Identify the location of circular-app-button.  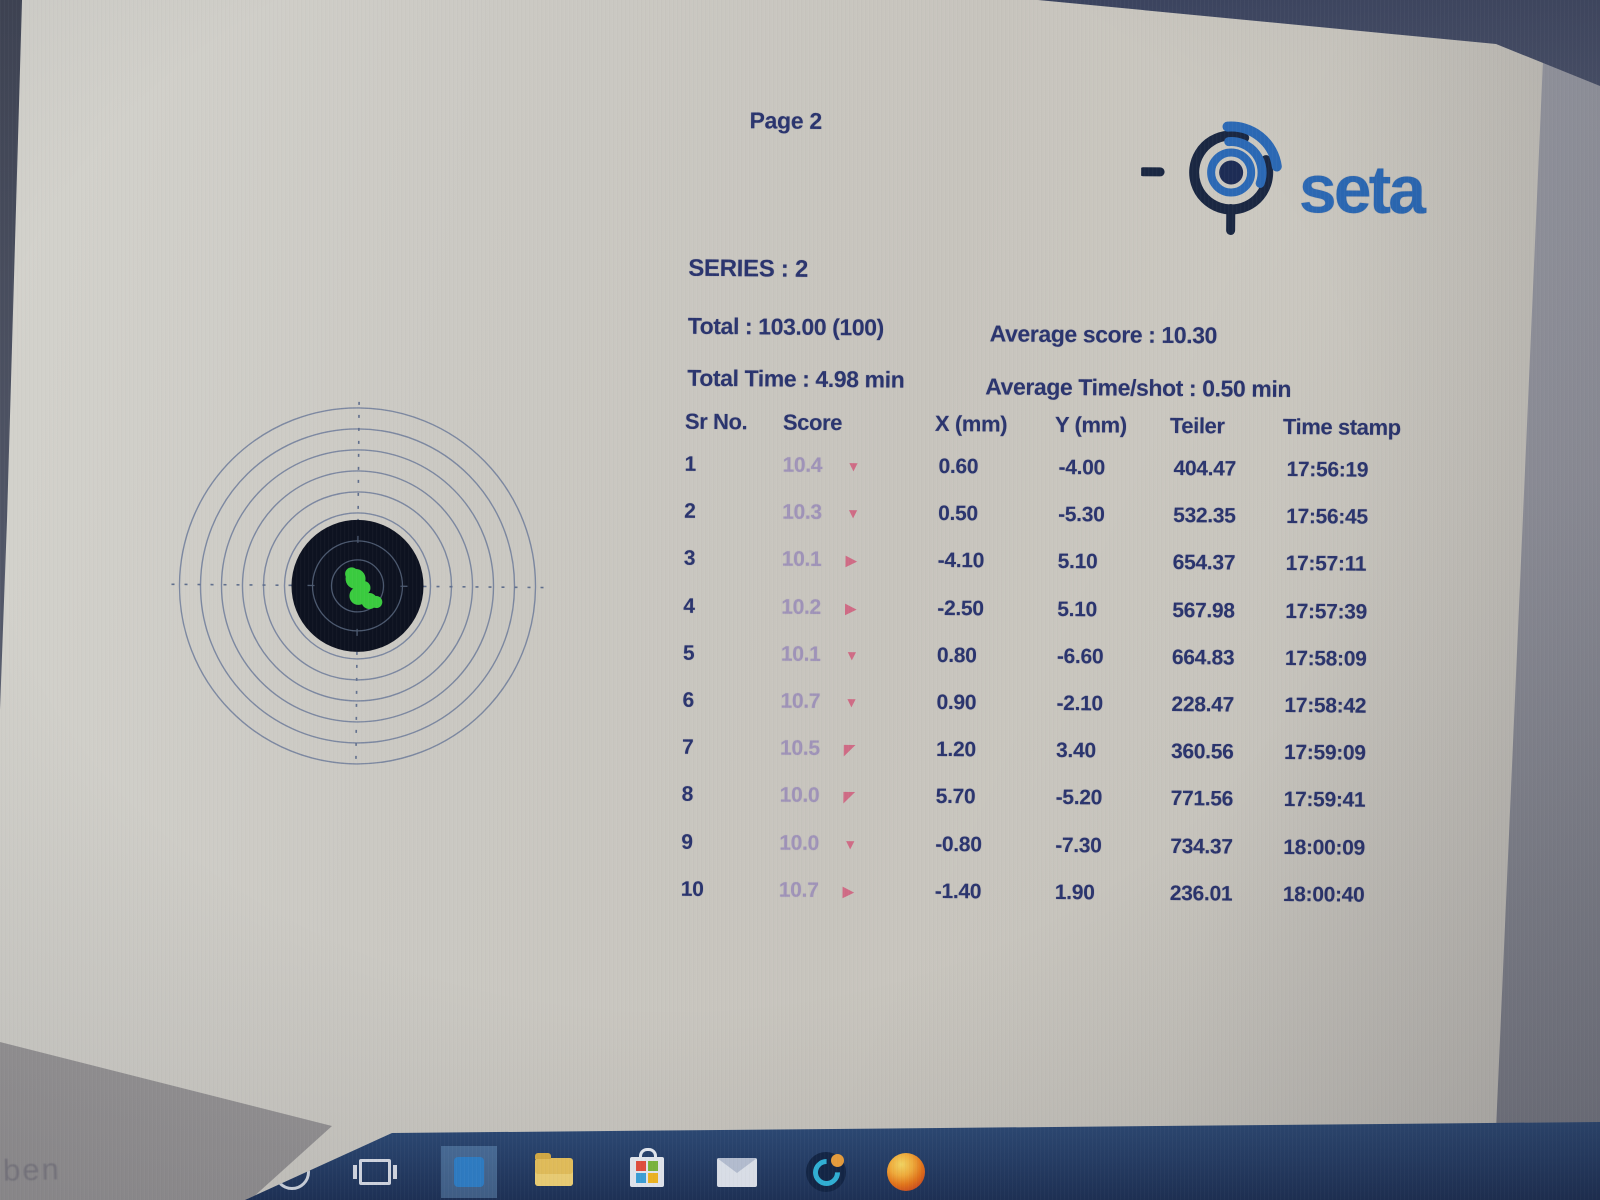
(826, 1172).